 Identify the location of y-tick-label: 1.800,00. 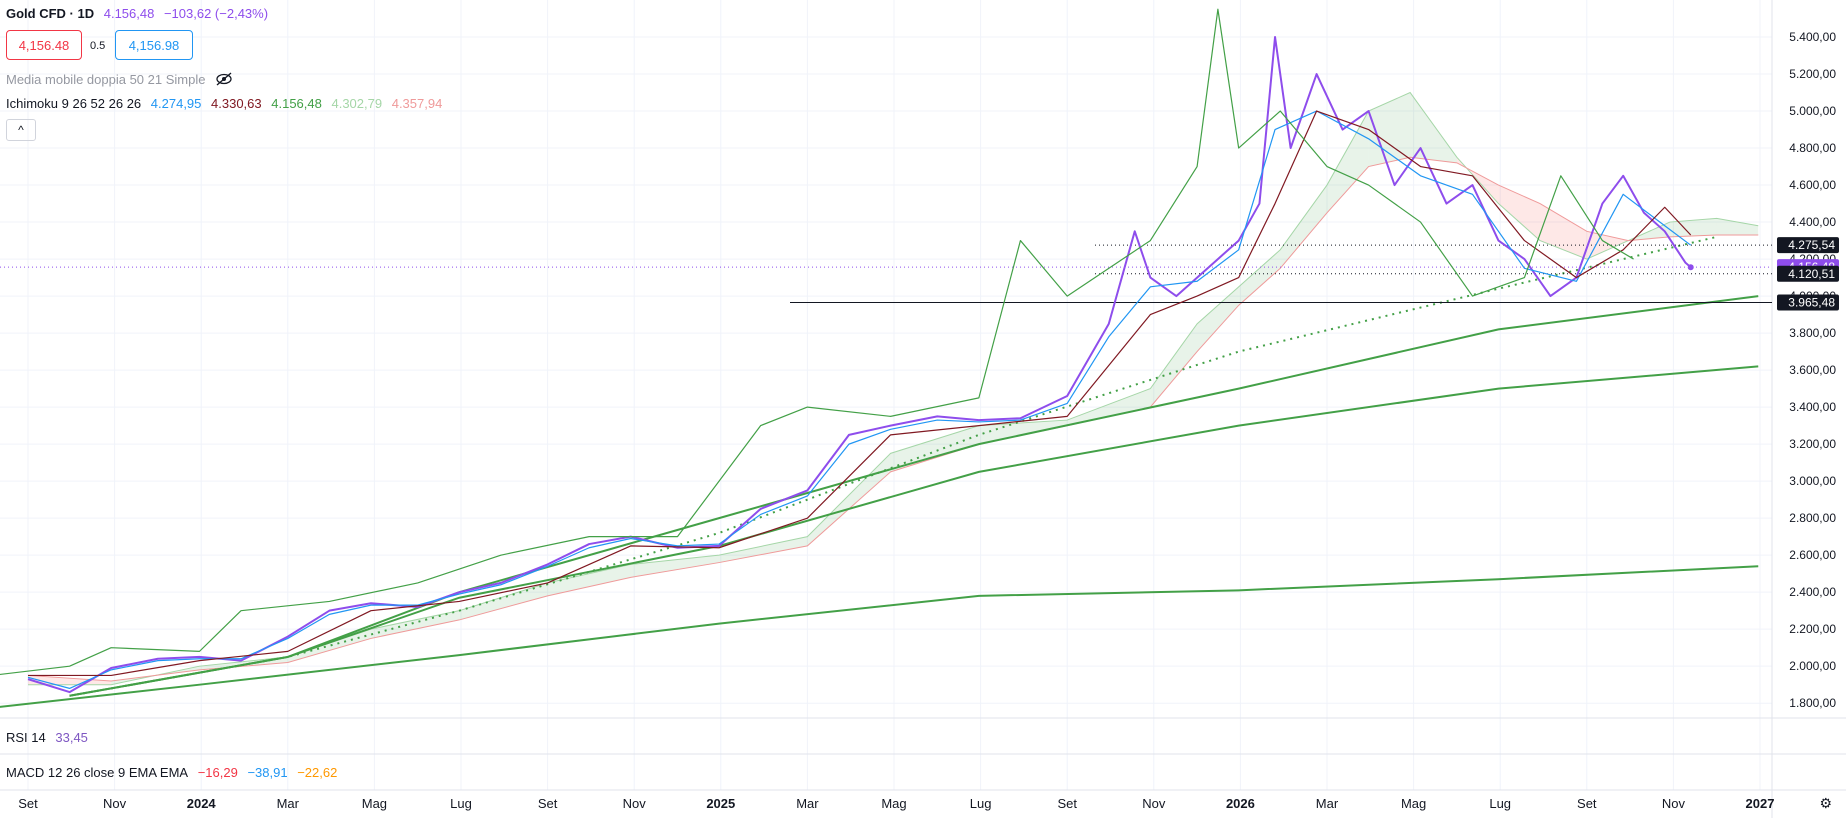
(1812, 703).